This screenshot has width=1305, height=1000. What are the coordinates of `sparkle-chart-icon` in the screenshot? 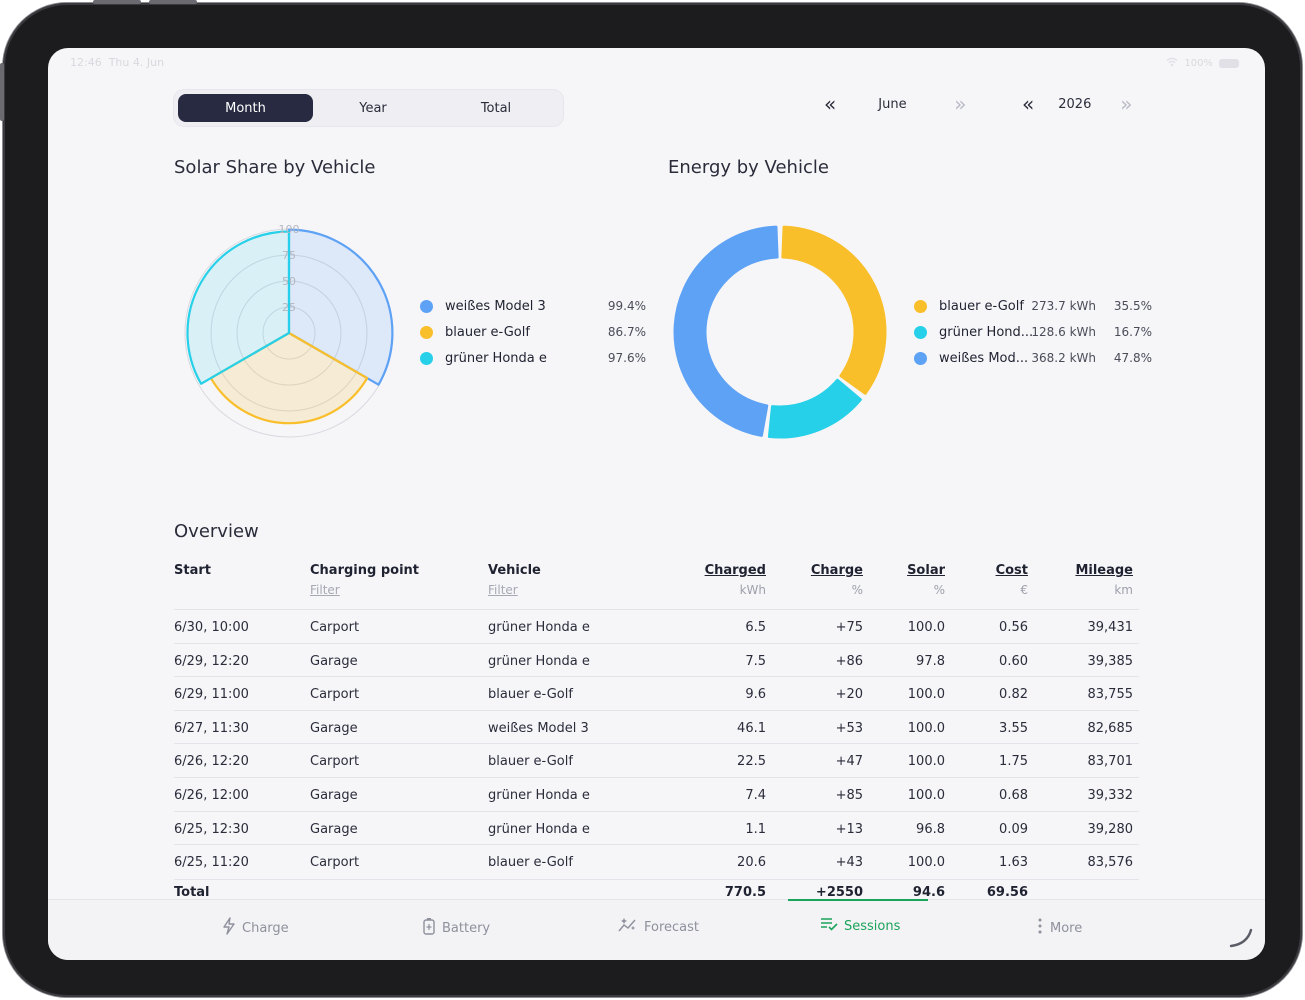 It's located at (628, 927).